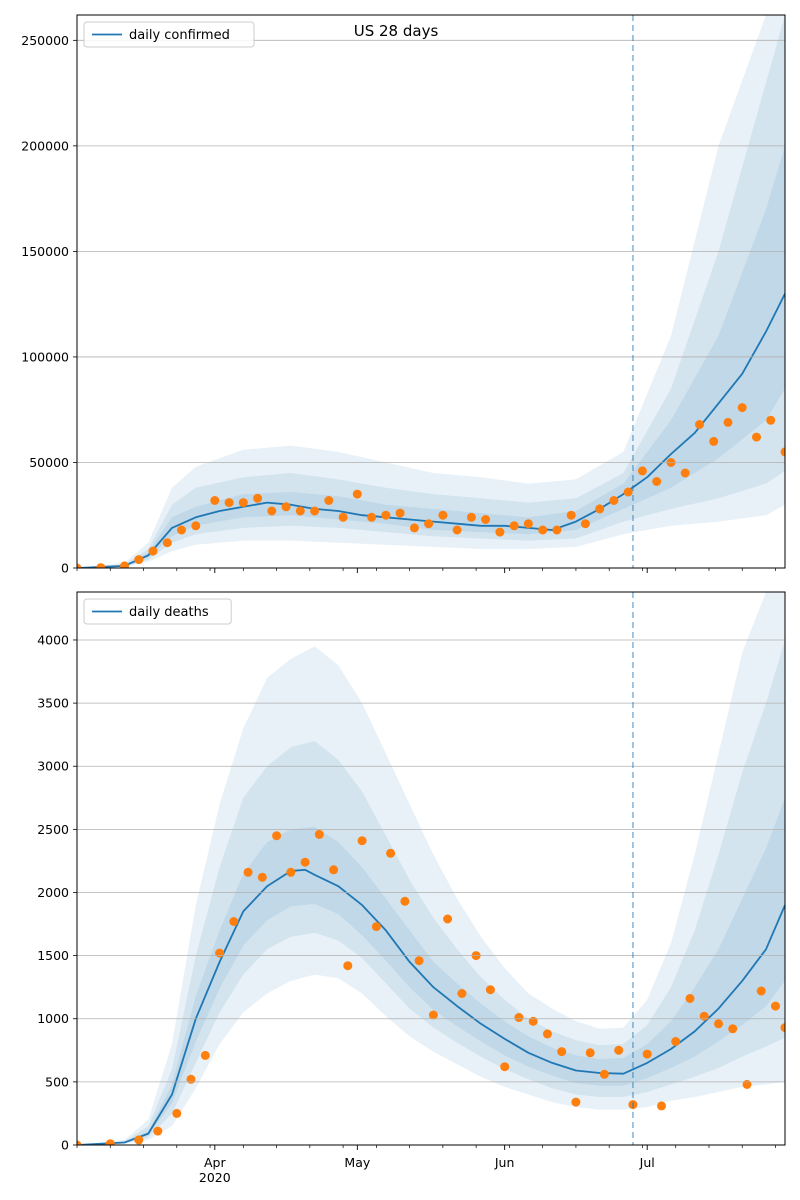 The height and width of the screenshot is (1200, 800). Describe the element at coordinates (647, 1162) in the screenshot. I see `x-tick-label: Jul` at that location.